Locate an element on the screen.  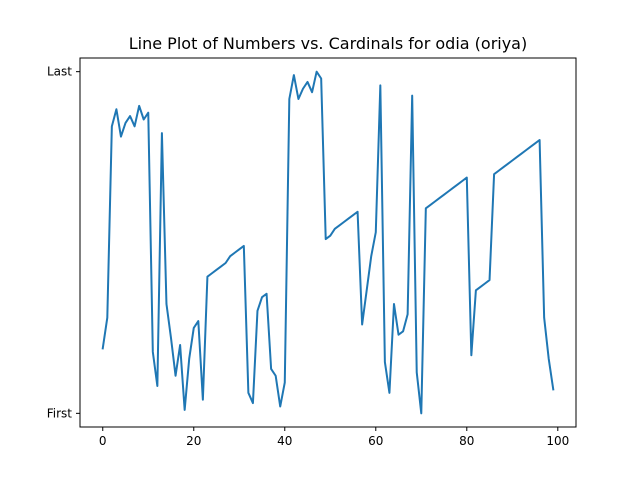
y-tick-label: First is located at coordinates (60, 413).